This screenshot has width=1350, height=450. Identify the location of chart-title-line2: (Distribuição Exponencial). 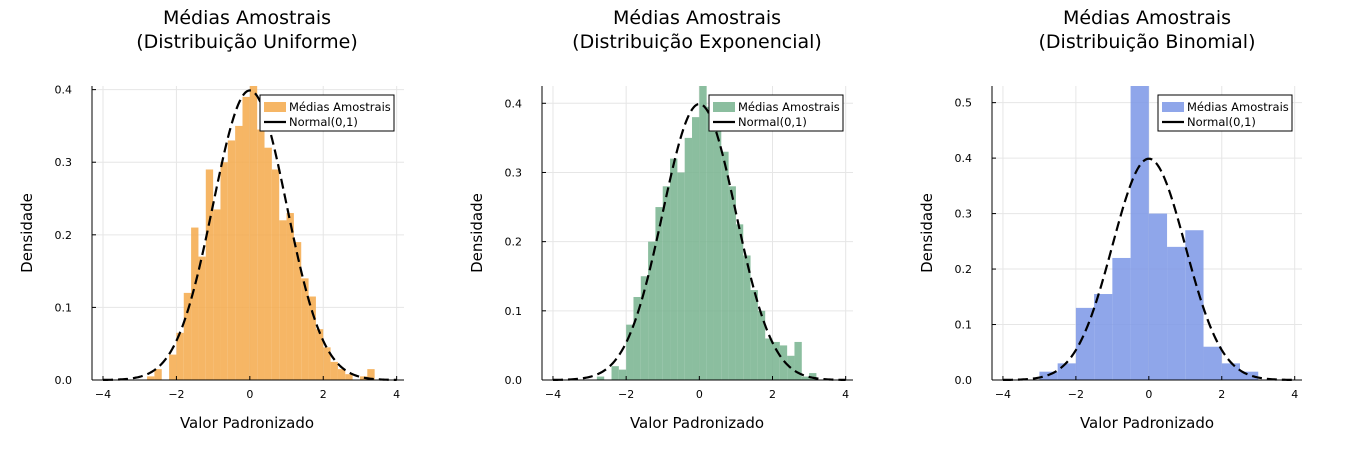
(697, 42).